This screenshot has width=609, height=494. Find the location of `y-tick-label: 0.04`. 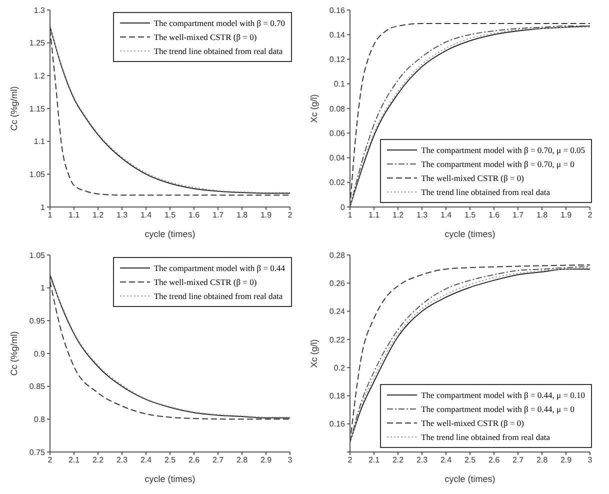

y-tick-label: 0.04 is located at coordinates (337, 158).